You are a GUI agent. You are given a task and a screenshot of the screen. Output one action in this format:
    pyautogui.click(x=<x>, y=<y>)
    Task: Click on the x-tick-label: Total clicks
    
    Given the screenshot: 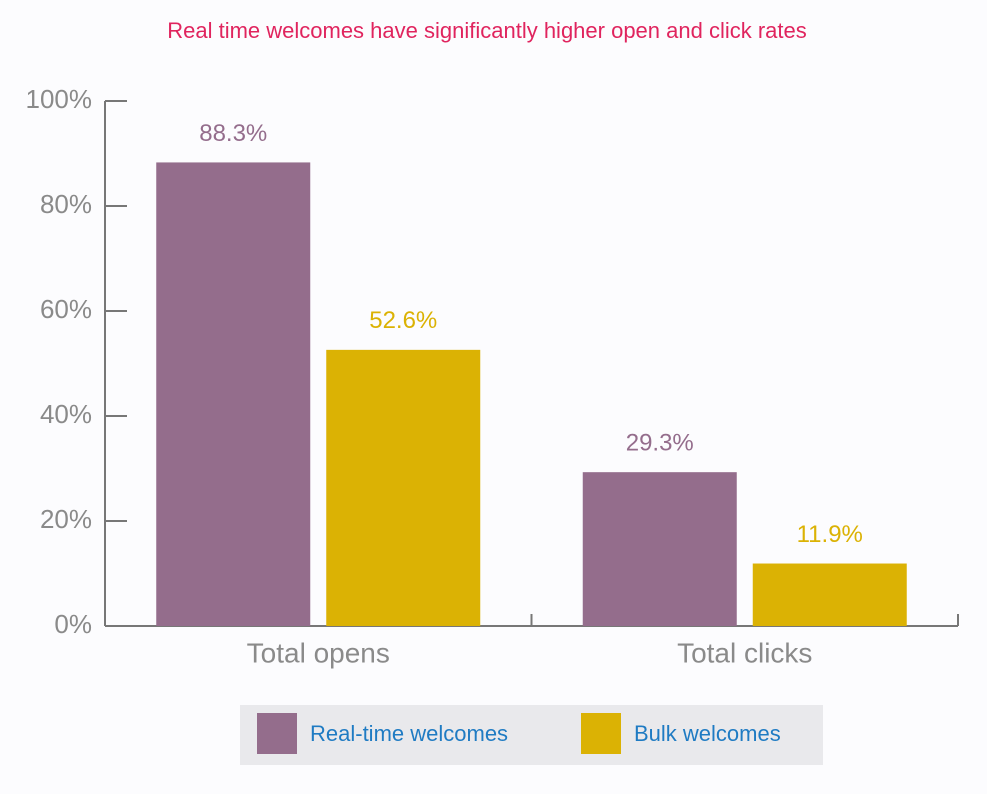 What is the action you would take?
    pyautogui.click(x=744, y=652)
    